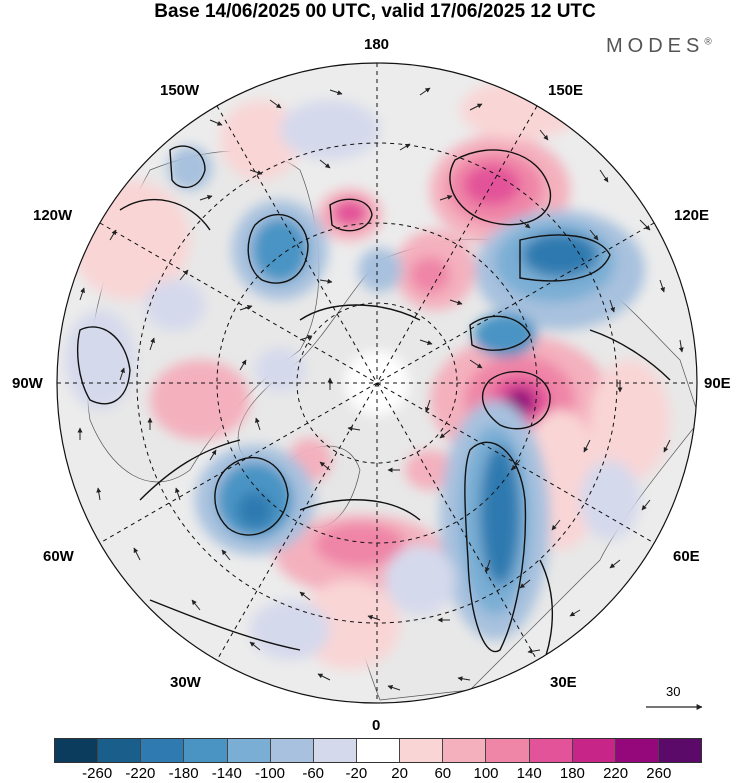 This screenshot has width=750, height=783. I want to click on colorbar-tick-label: 220, so click(616, 773).